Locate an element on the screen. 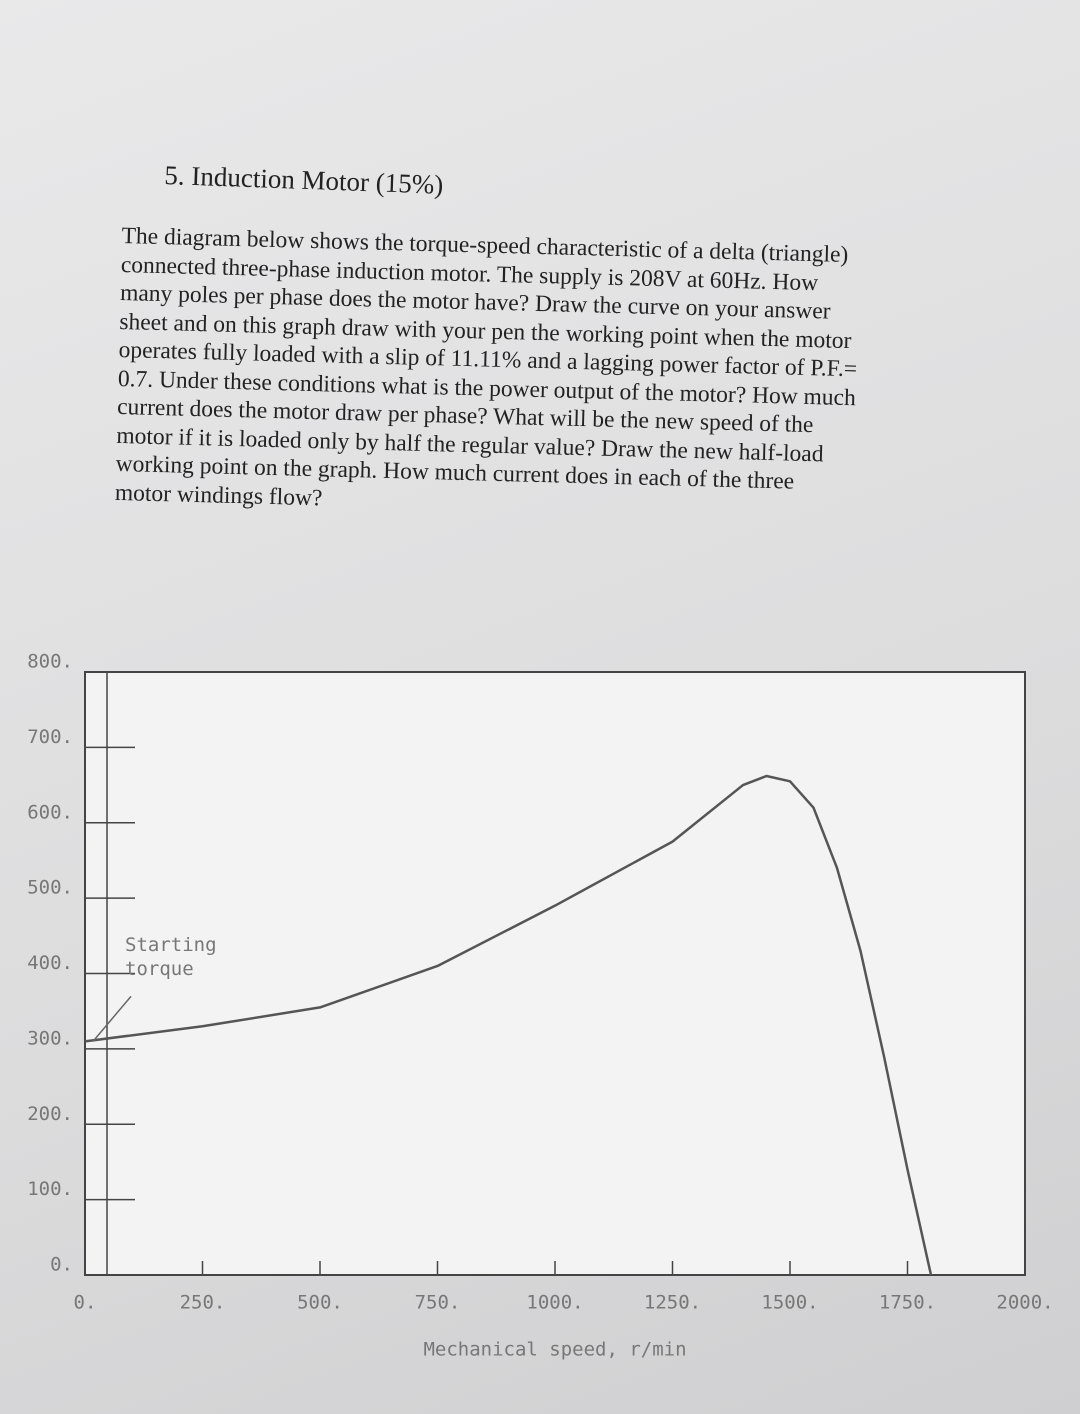 This screenshot has width=1080, height=1414. y-tick-label: 600. is located at coordinates (50, 812).